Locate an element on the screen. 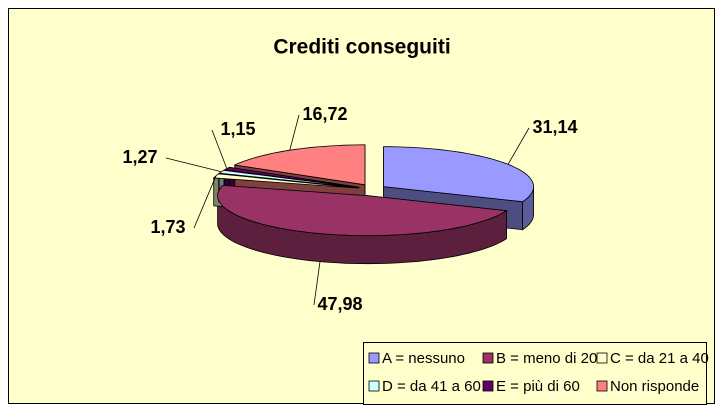  data-label: 31,14 is located at coordinates (554, 127).